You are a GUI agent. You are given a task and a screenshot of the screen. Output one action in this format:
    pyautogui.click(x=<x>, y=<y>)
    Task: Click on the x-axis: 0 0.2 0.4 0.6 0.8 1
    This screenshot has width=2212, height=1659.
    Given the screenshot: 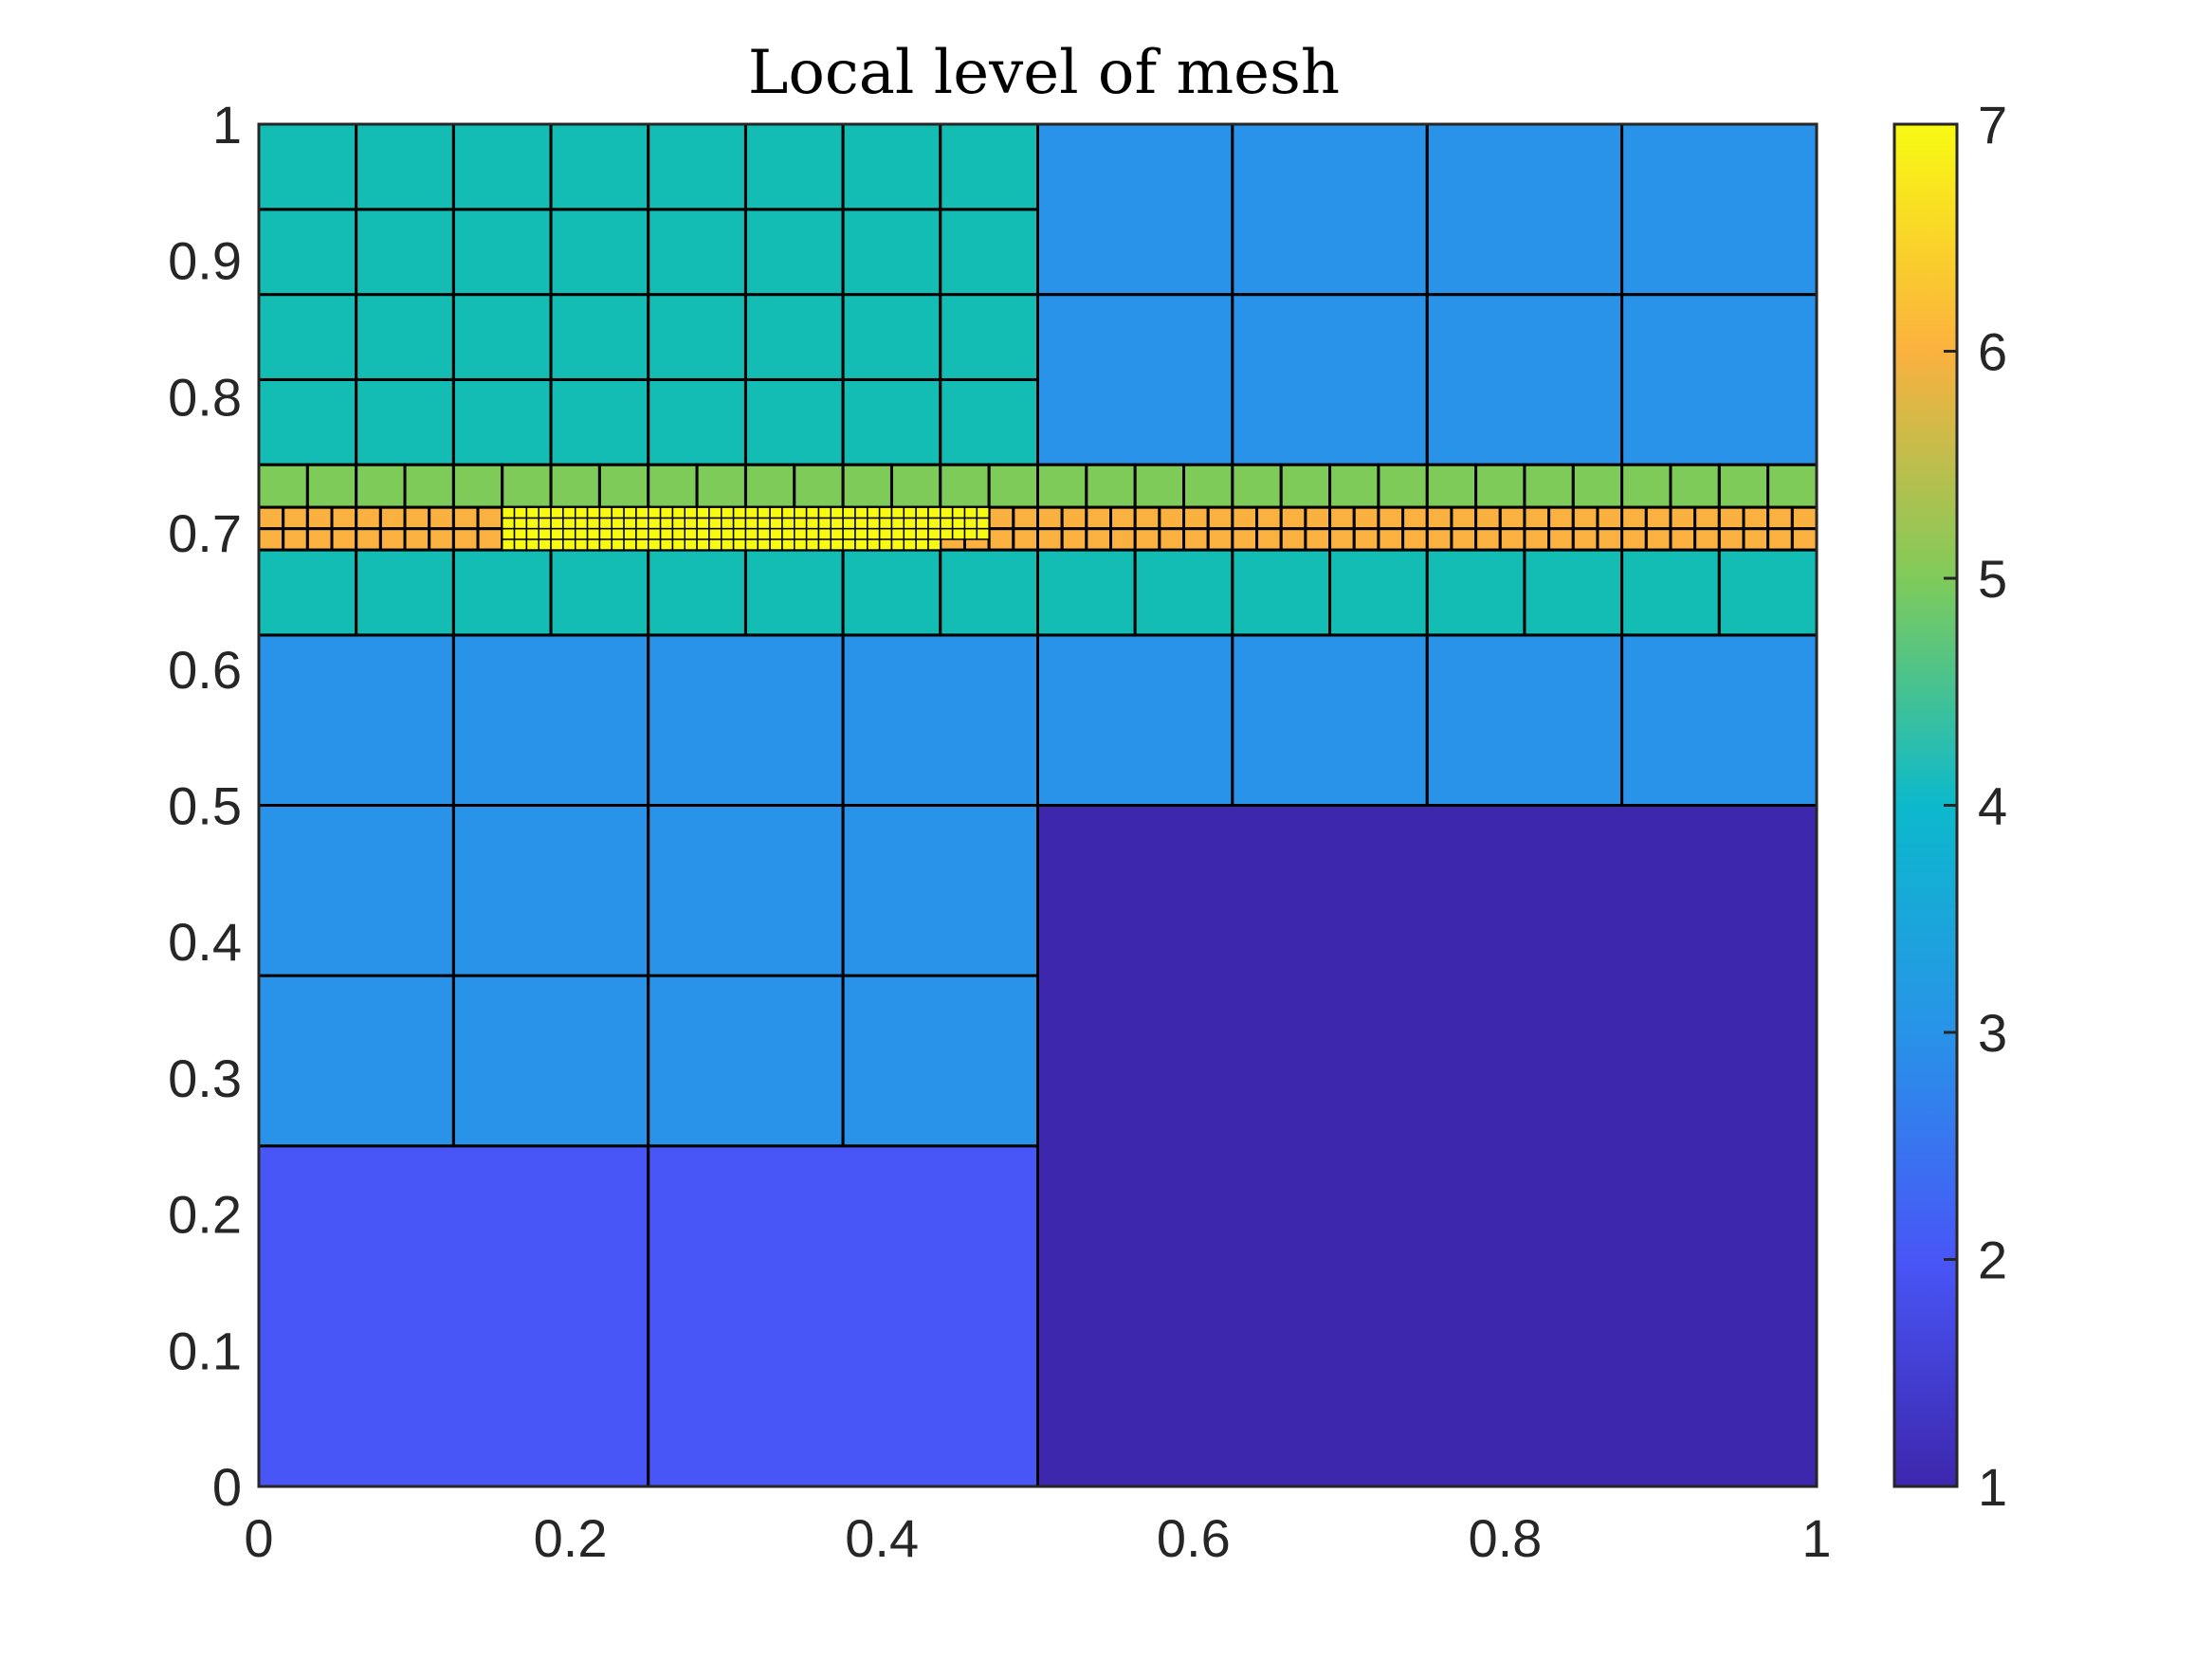 What is the action you would take?
    pyautogui.click(x=1037, y=1538)
    